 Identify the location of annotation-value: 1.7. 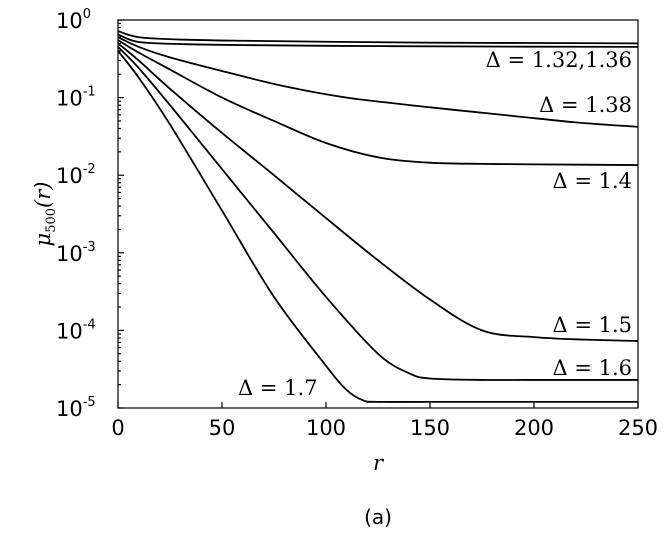
(300, 388).